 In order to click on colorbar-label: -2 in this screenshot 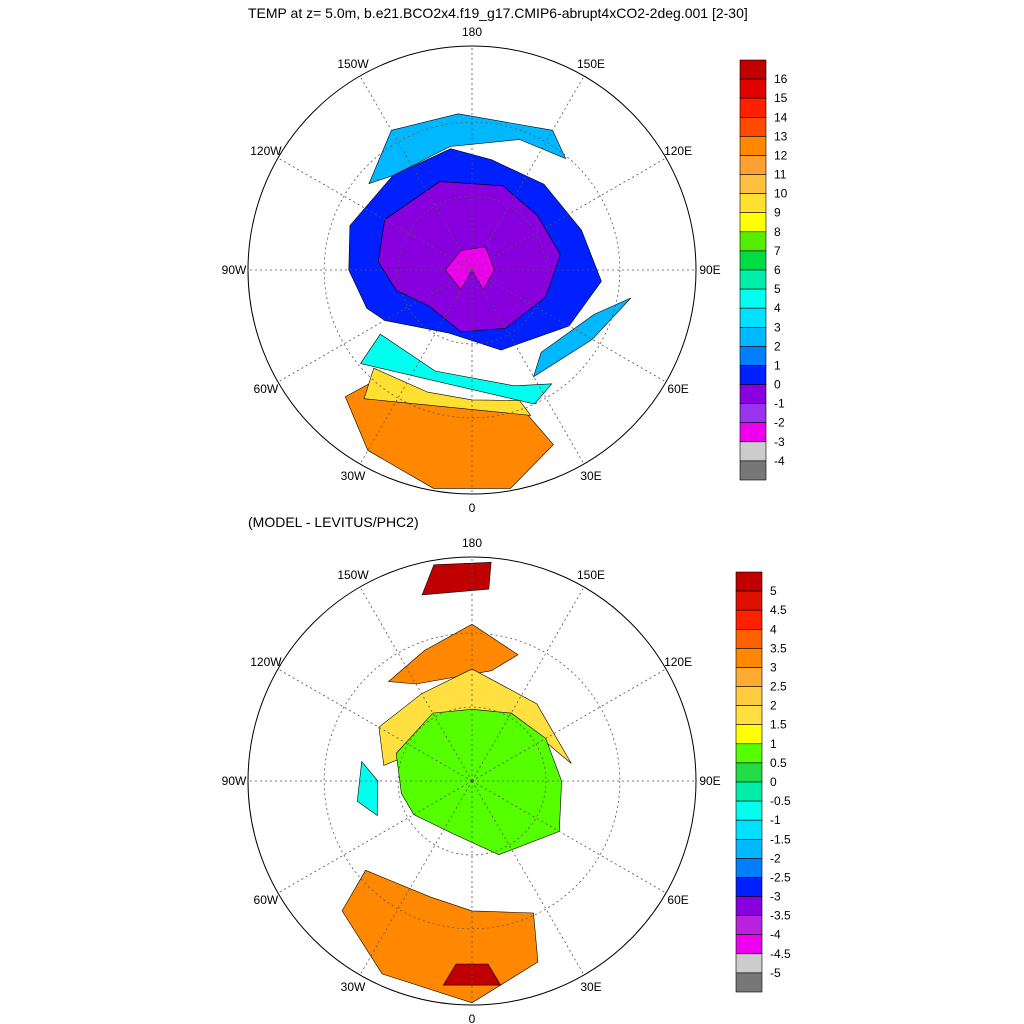, I will do `click(775, 858)`.